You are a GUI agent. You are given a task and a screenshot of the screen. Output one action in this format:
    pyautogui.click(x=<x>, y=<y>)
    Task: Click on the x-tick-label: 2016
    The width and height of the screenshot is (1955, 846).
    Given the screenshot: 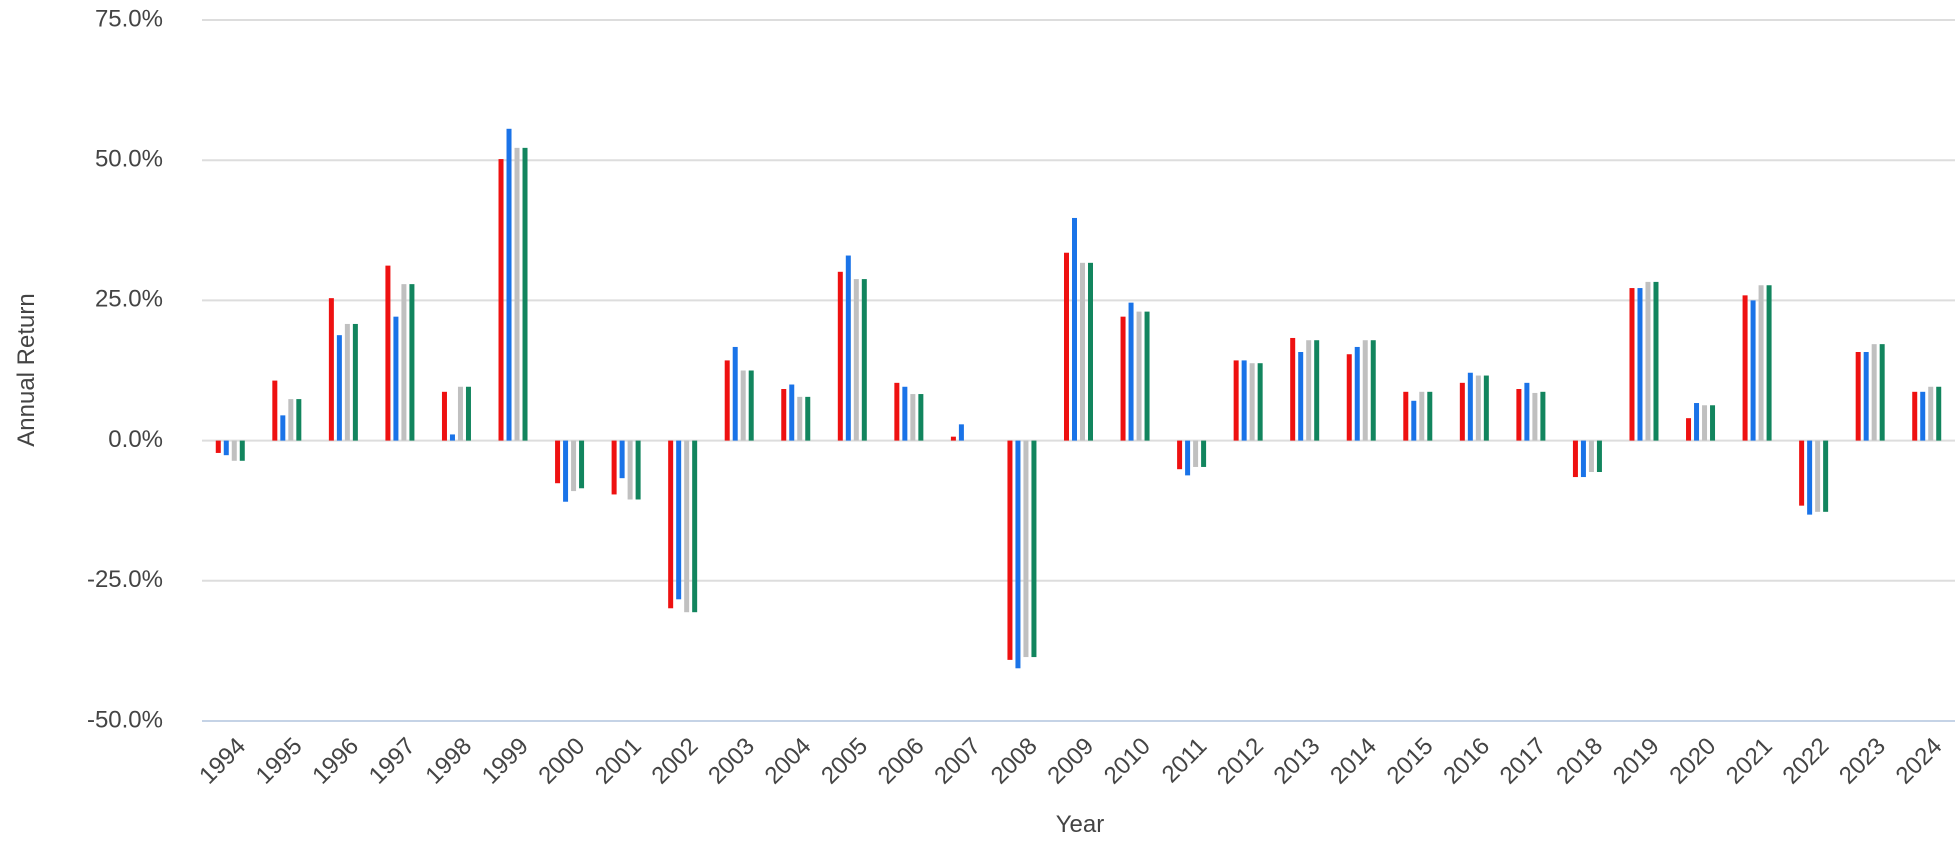 What is the action you would take?
    pyautogui.click(x=1466, y=761)
    